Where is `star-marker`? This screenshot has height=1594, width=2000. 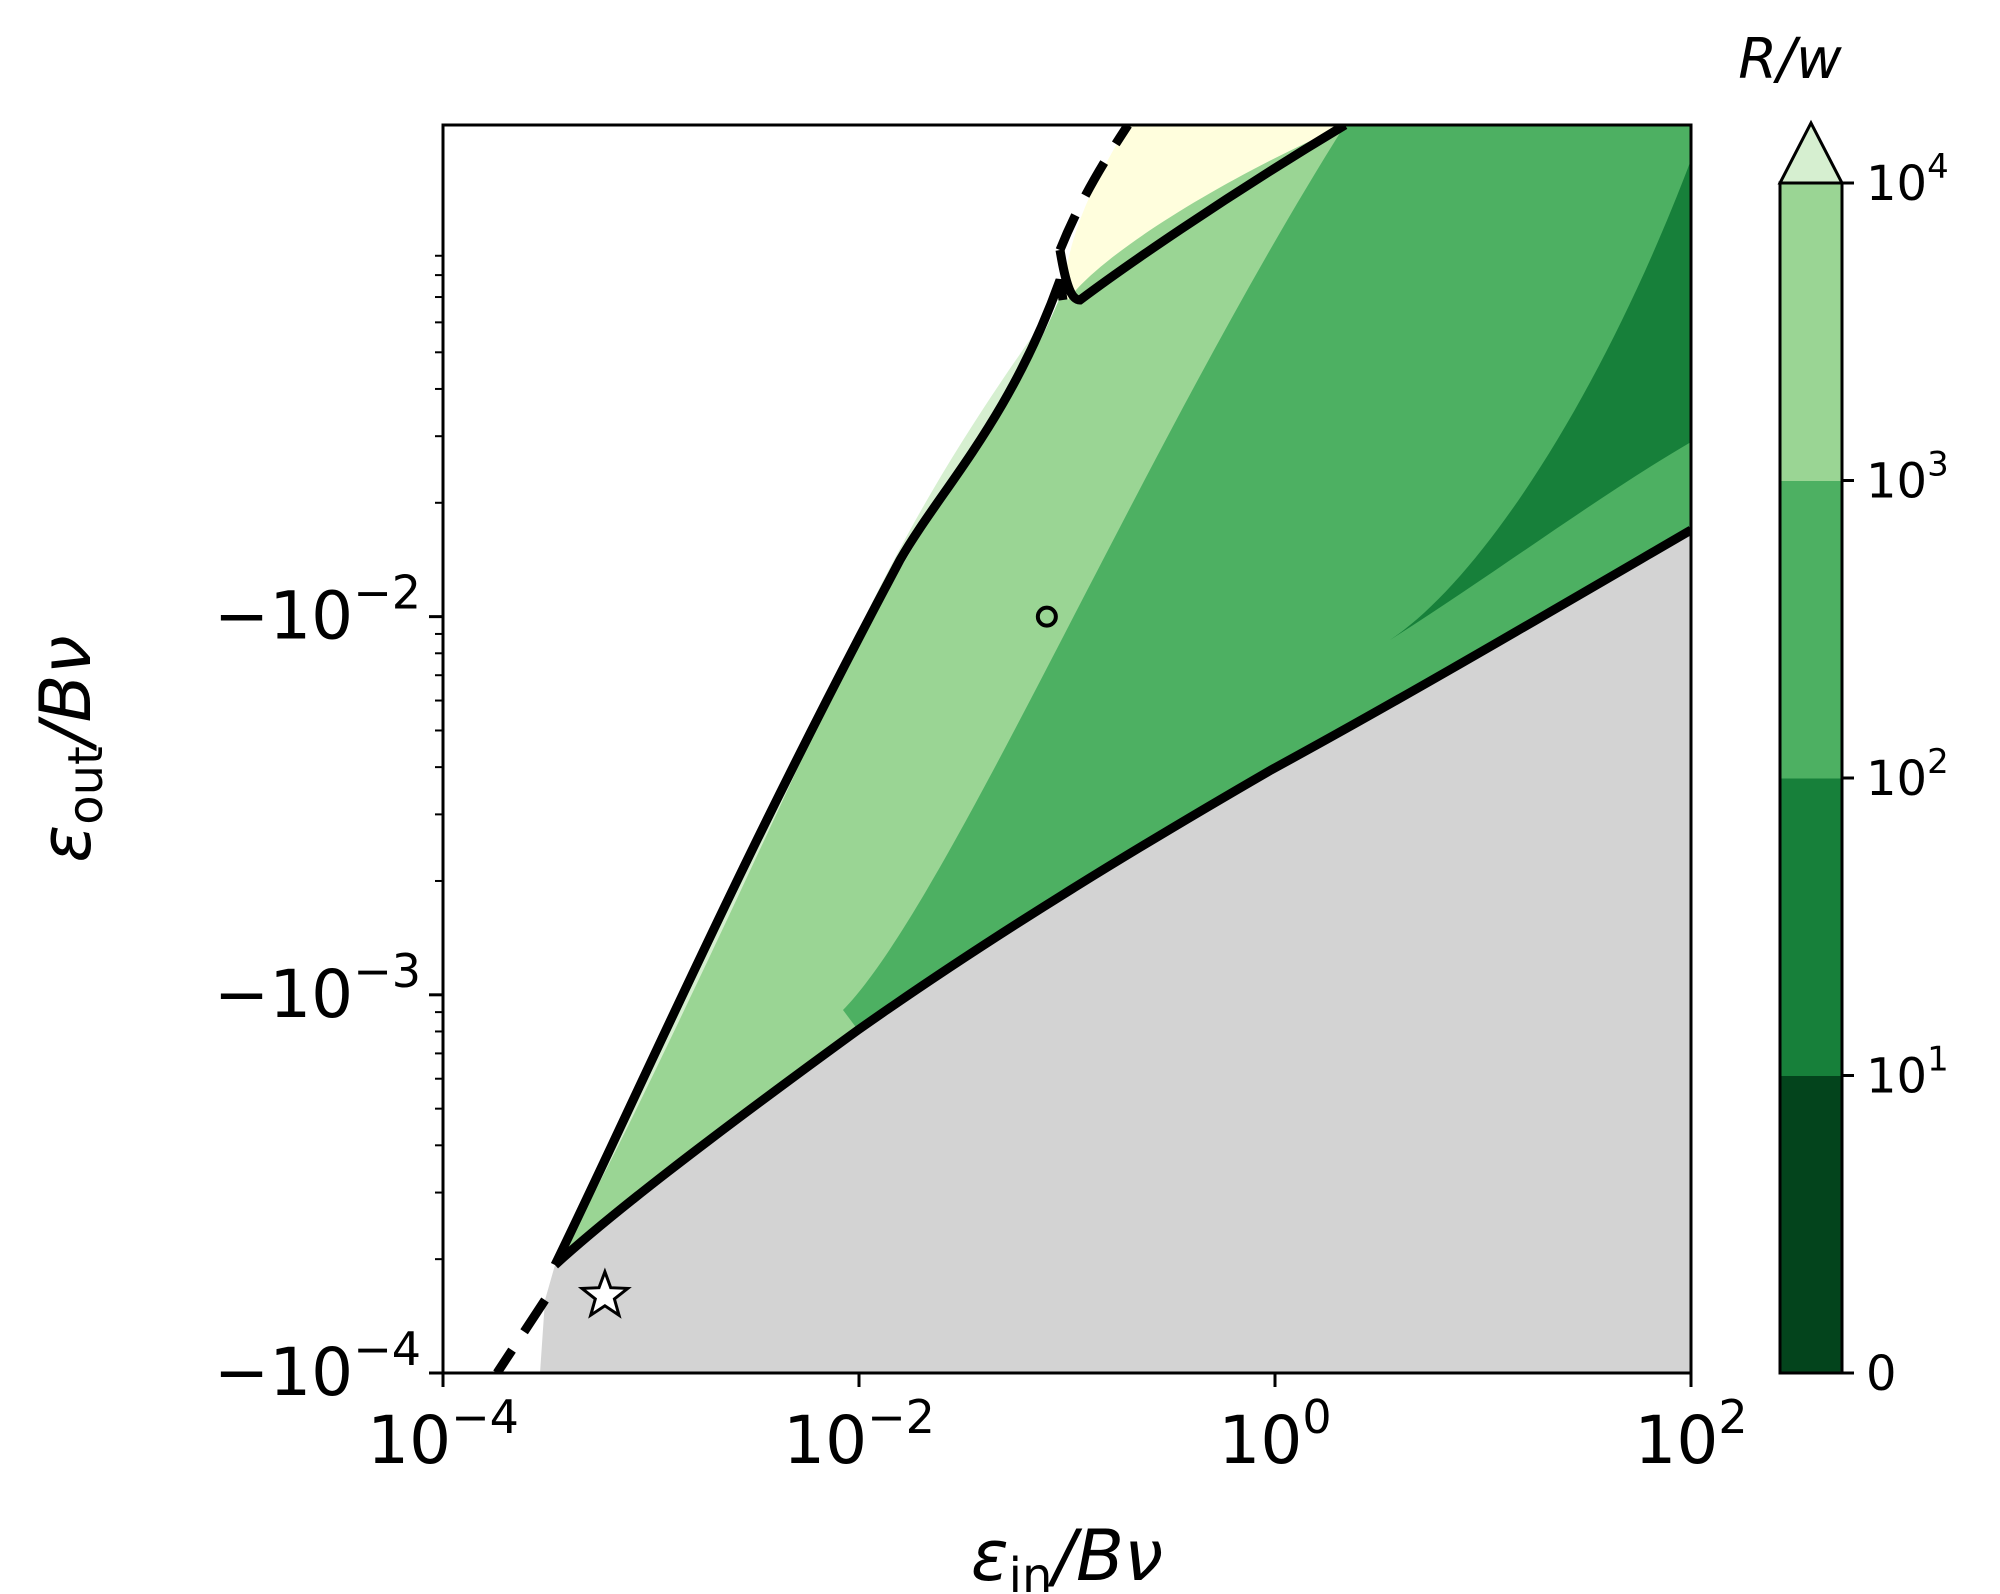 star-marker is located at coordinates (604, 1293).